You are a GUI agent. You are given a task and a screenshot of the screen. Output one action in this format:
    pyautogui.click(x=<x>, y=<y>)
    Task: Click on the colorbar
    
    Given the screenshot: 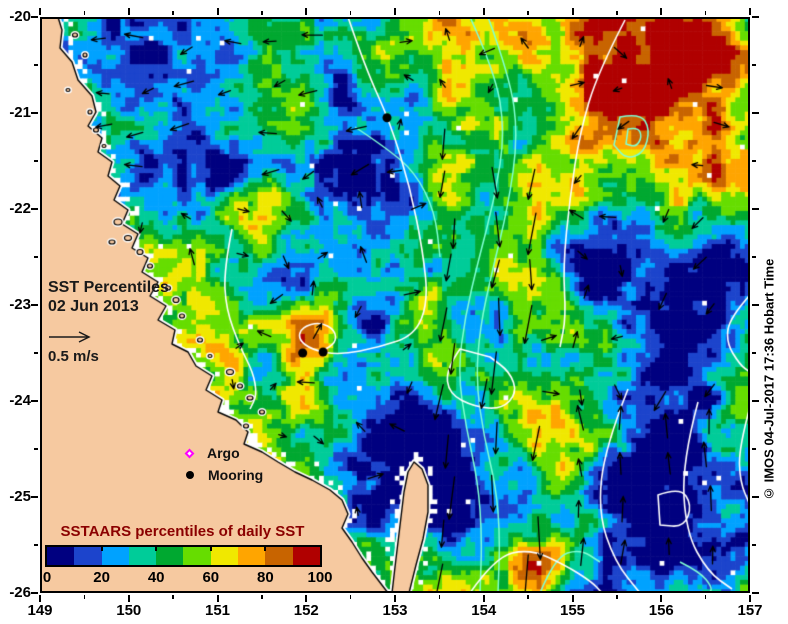 What is the action you would take?
    pyautogui.click(x=183, y=556)
    